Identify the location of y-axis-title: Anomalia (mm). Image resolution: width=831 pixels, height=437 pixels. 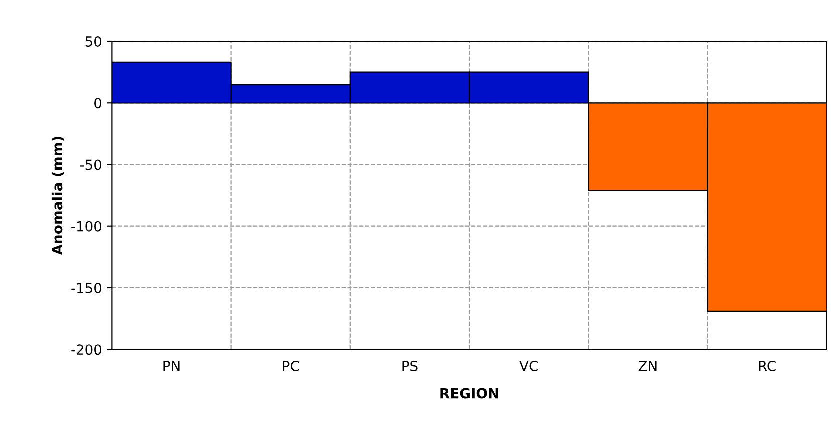
(58, 196).